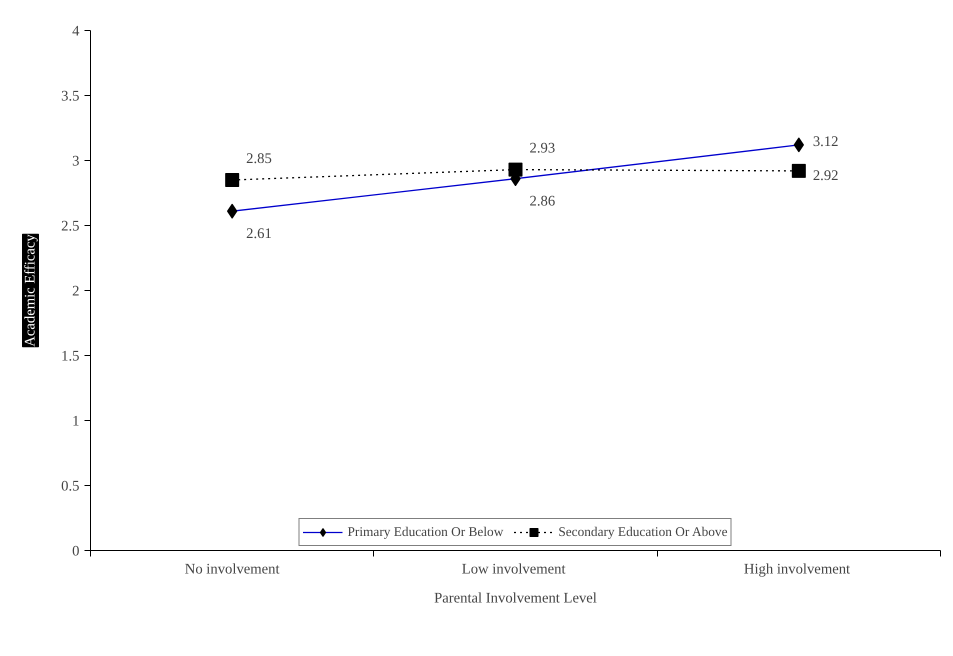 This screenshot has height=656, width=953. What do you see at coordinates (797, 570) in the screenshot?
I see `x-tick-label: High involvement` at bounding box center [797, 570].